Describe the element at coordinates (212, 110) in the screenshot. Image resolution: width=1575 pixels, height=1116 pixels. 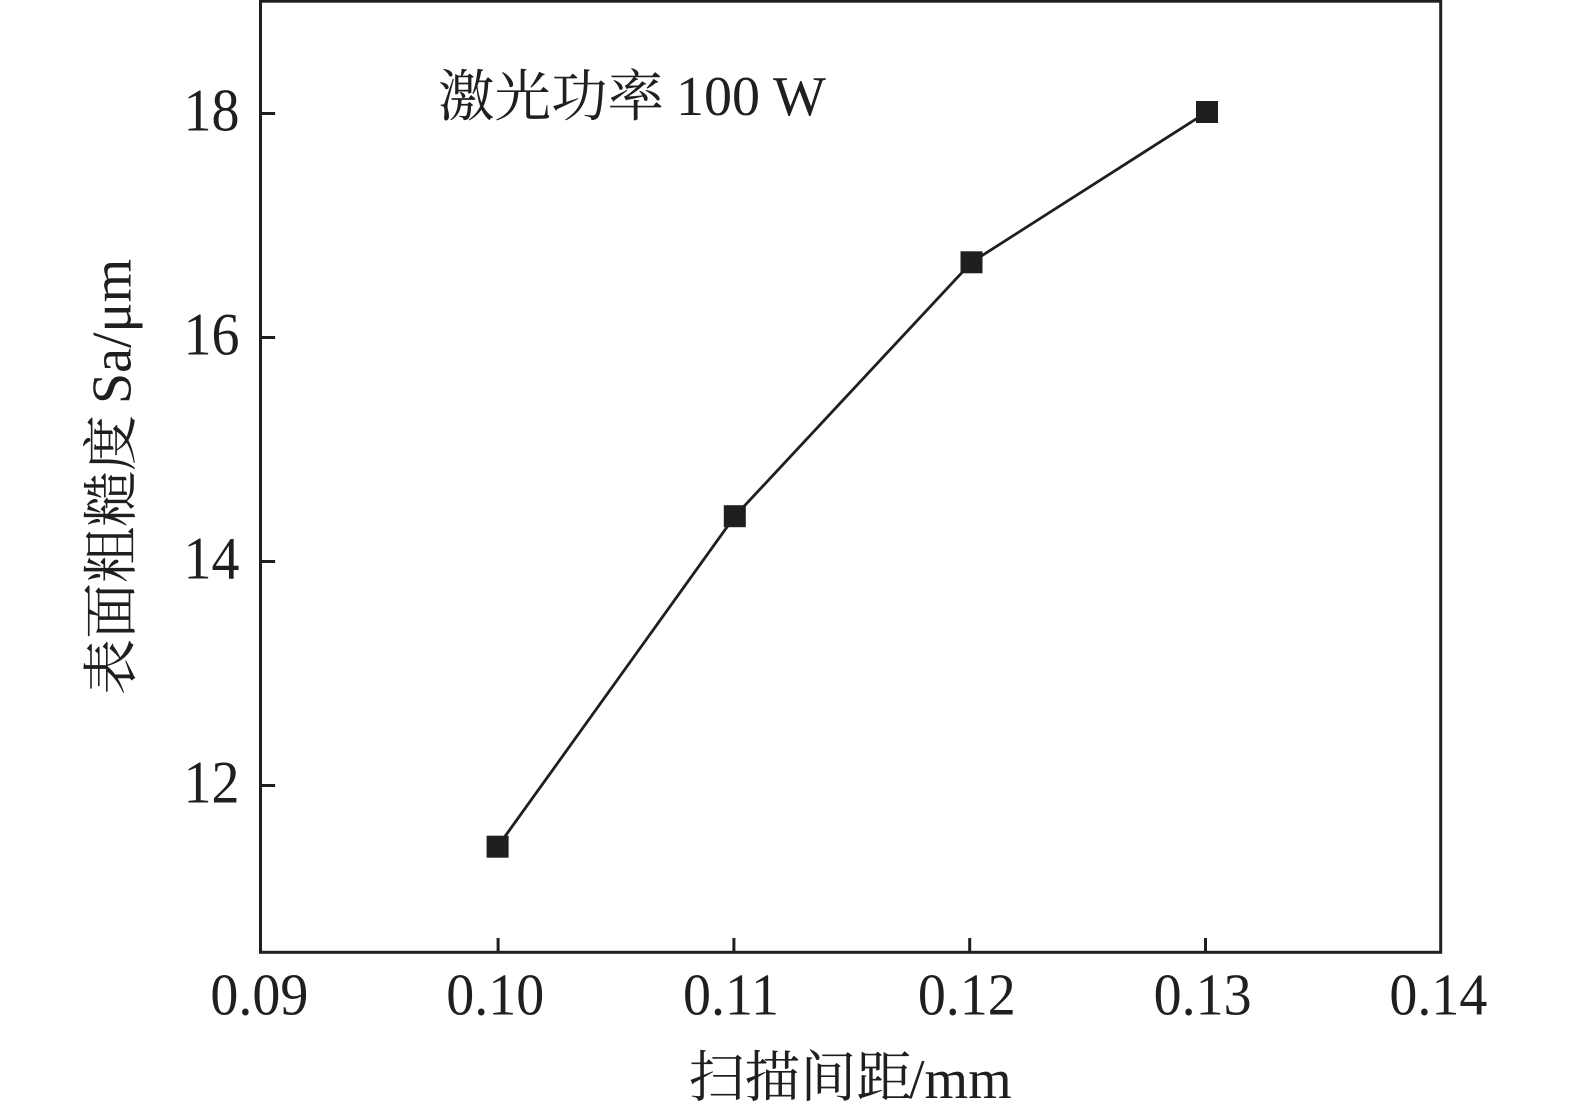
I see `svg-text: 18` at that location.